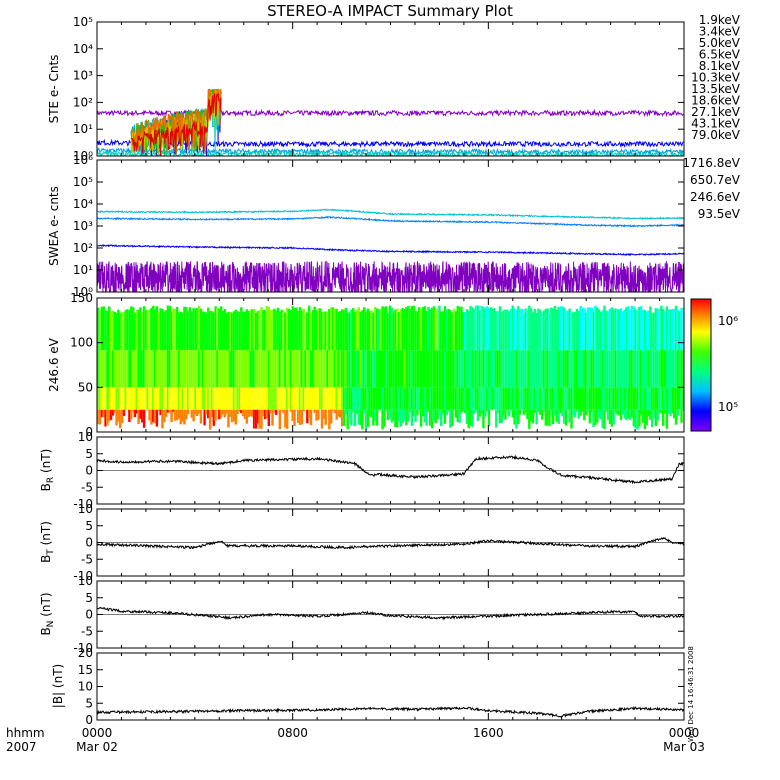  Describe the element at coordinates (85, 687) in the screenshot. I see `bmag-ytick-label: 10` at that location.